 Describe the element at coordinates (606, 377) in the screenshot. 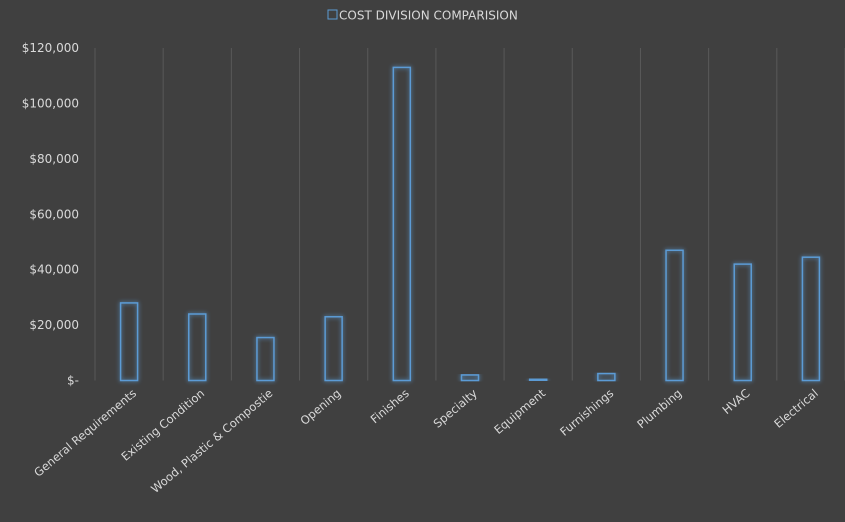

I see `bar-furnishings` at that location.